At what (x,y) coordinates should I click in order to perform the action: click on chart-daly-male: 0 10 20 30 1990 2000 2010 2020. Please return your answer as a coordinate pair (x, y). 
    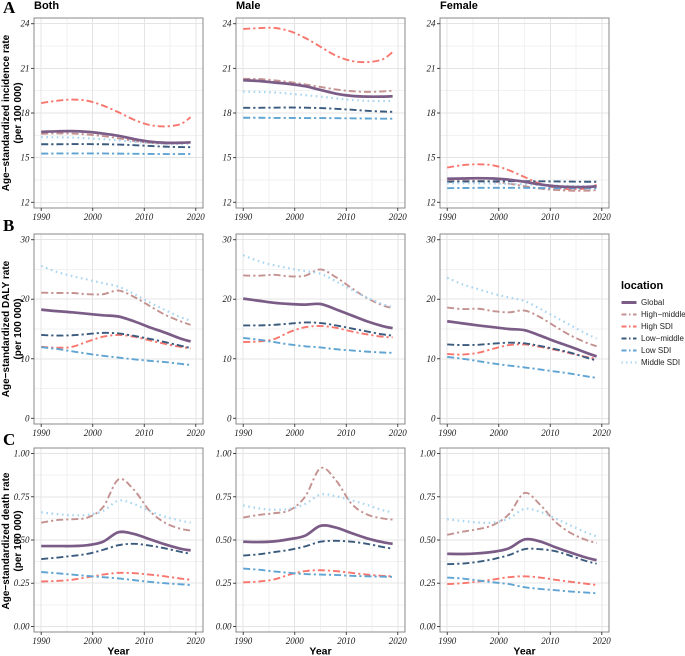
    Looking at the image, I should click on (315, 335).